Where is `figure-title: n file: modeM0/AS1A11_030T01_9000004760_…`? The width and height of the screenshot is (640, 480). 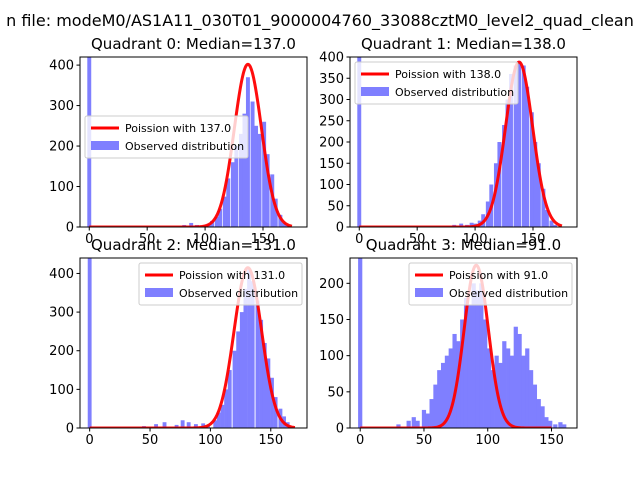
figure-title: n file: modeM0/AS1A11_030T01_9000004760_… is located at coordinates (320, 21).